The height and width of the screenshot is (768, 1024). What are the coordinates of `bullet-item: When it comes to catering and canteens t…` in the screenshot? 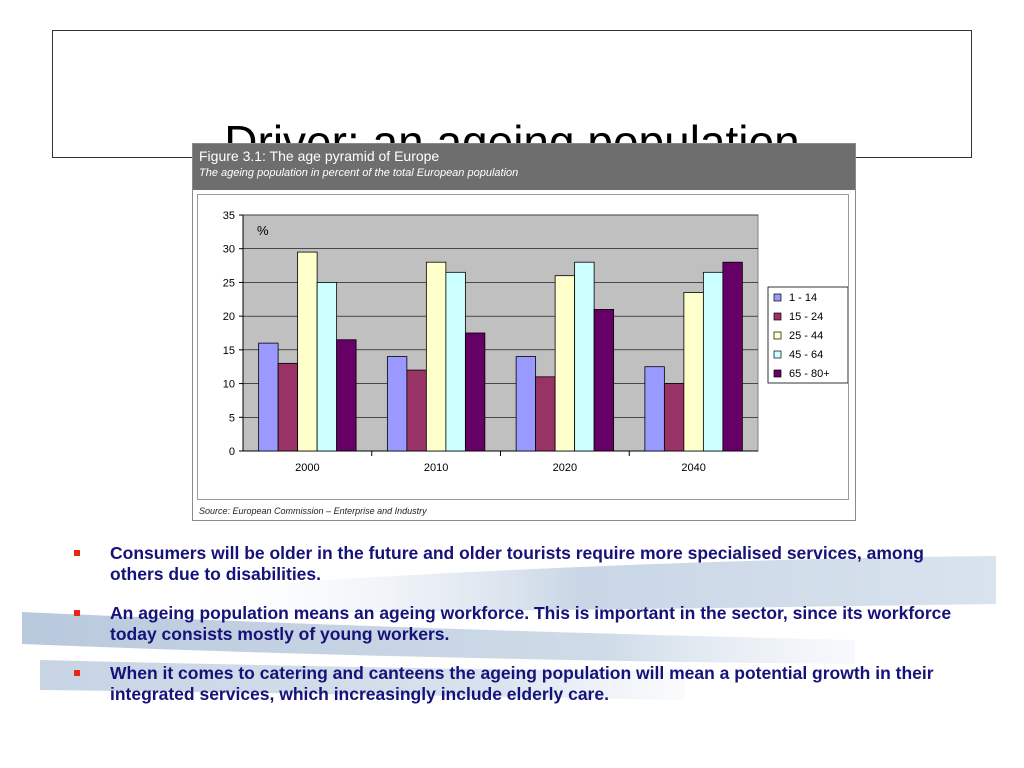 It's located at (520, 684).